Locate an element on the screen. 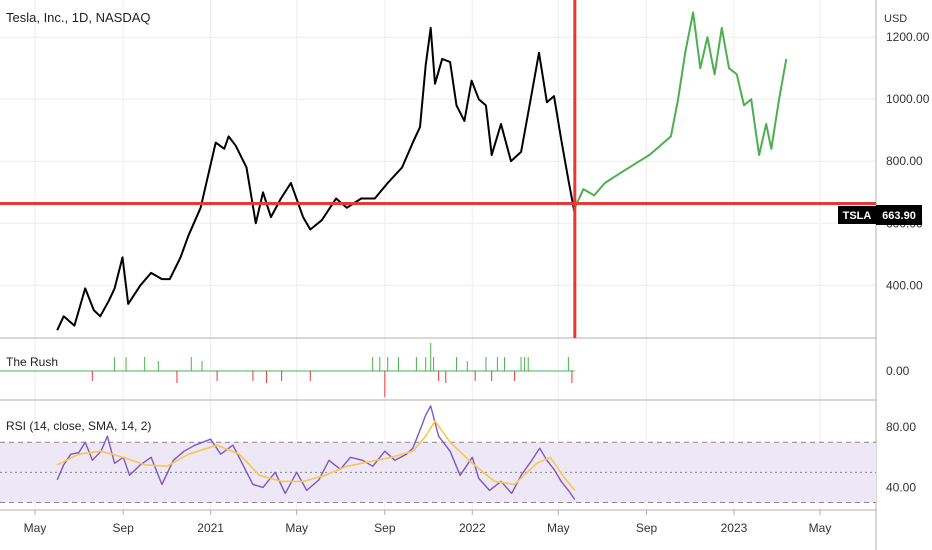 The width and height of the screenshot is (932, 550). price-tick-label: 400.00 is located at coordinates (904, 285).